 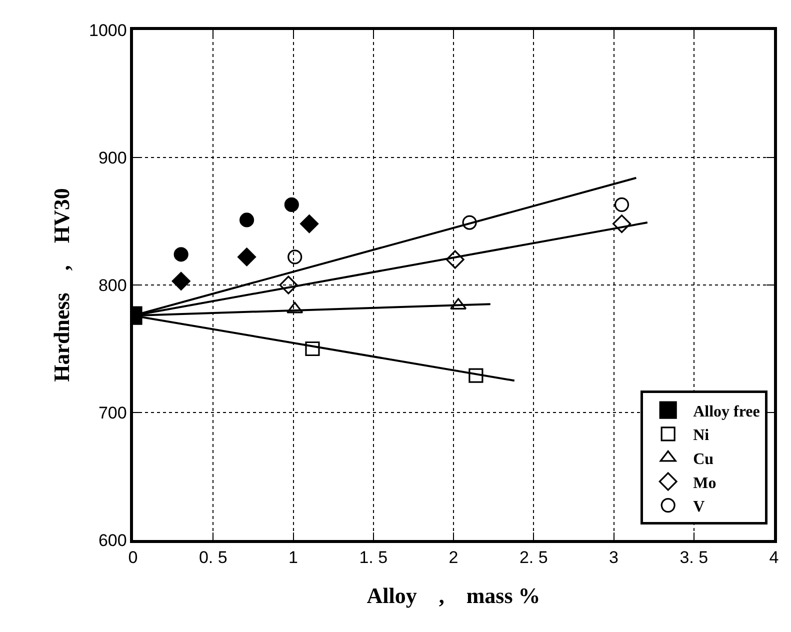 What do you see at coordinates (533, 558) in the screenshot?
I see `x-tick-label: 2. 5` at bounding box center [533, 558].